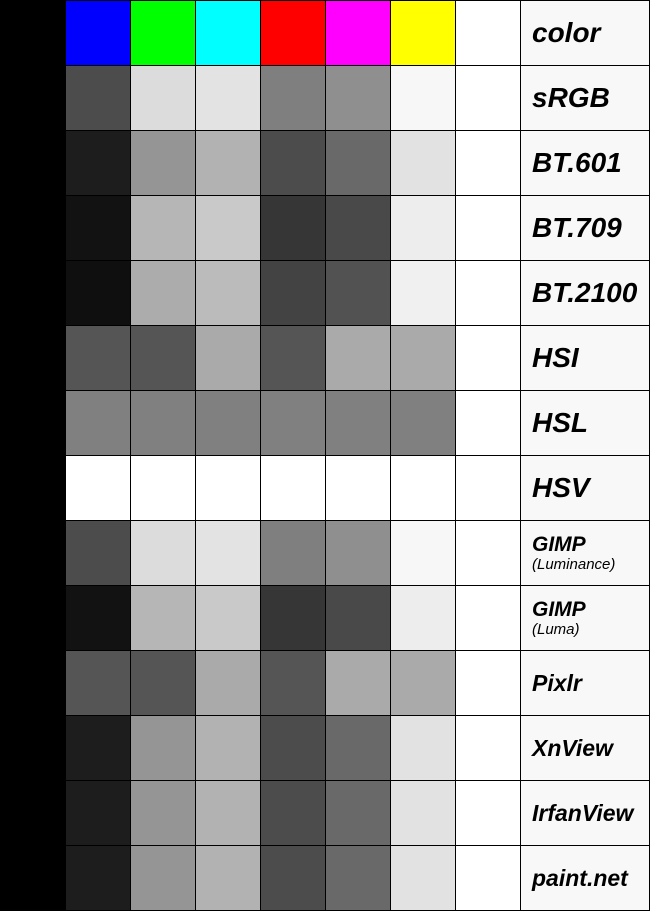 This screenshot has height=911, width=650. What do you see at coordinates (555, 357) in the screenshot?
I see `row-label-text: HSI` at bounding box center [555, 357].